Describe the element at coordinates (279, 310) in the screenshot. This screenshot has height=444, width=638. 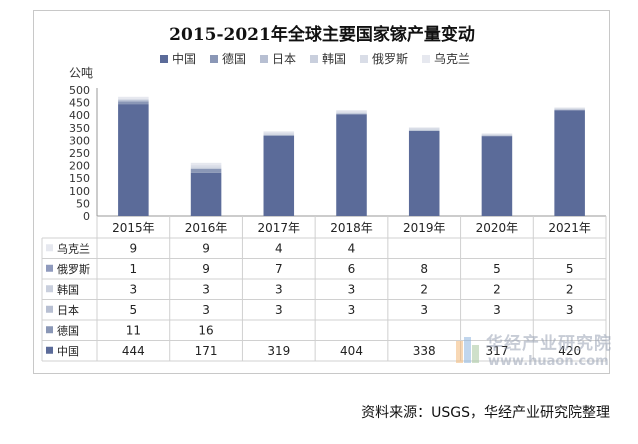
I see `table-cell-4-3: 3` at that location.